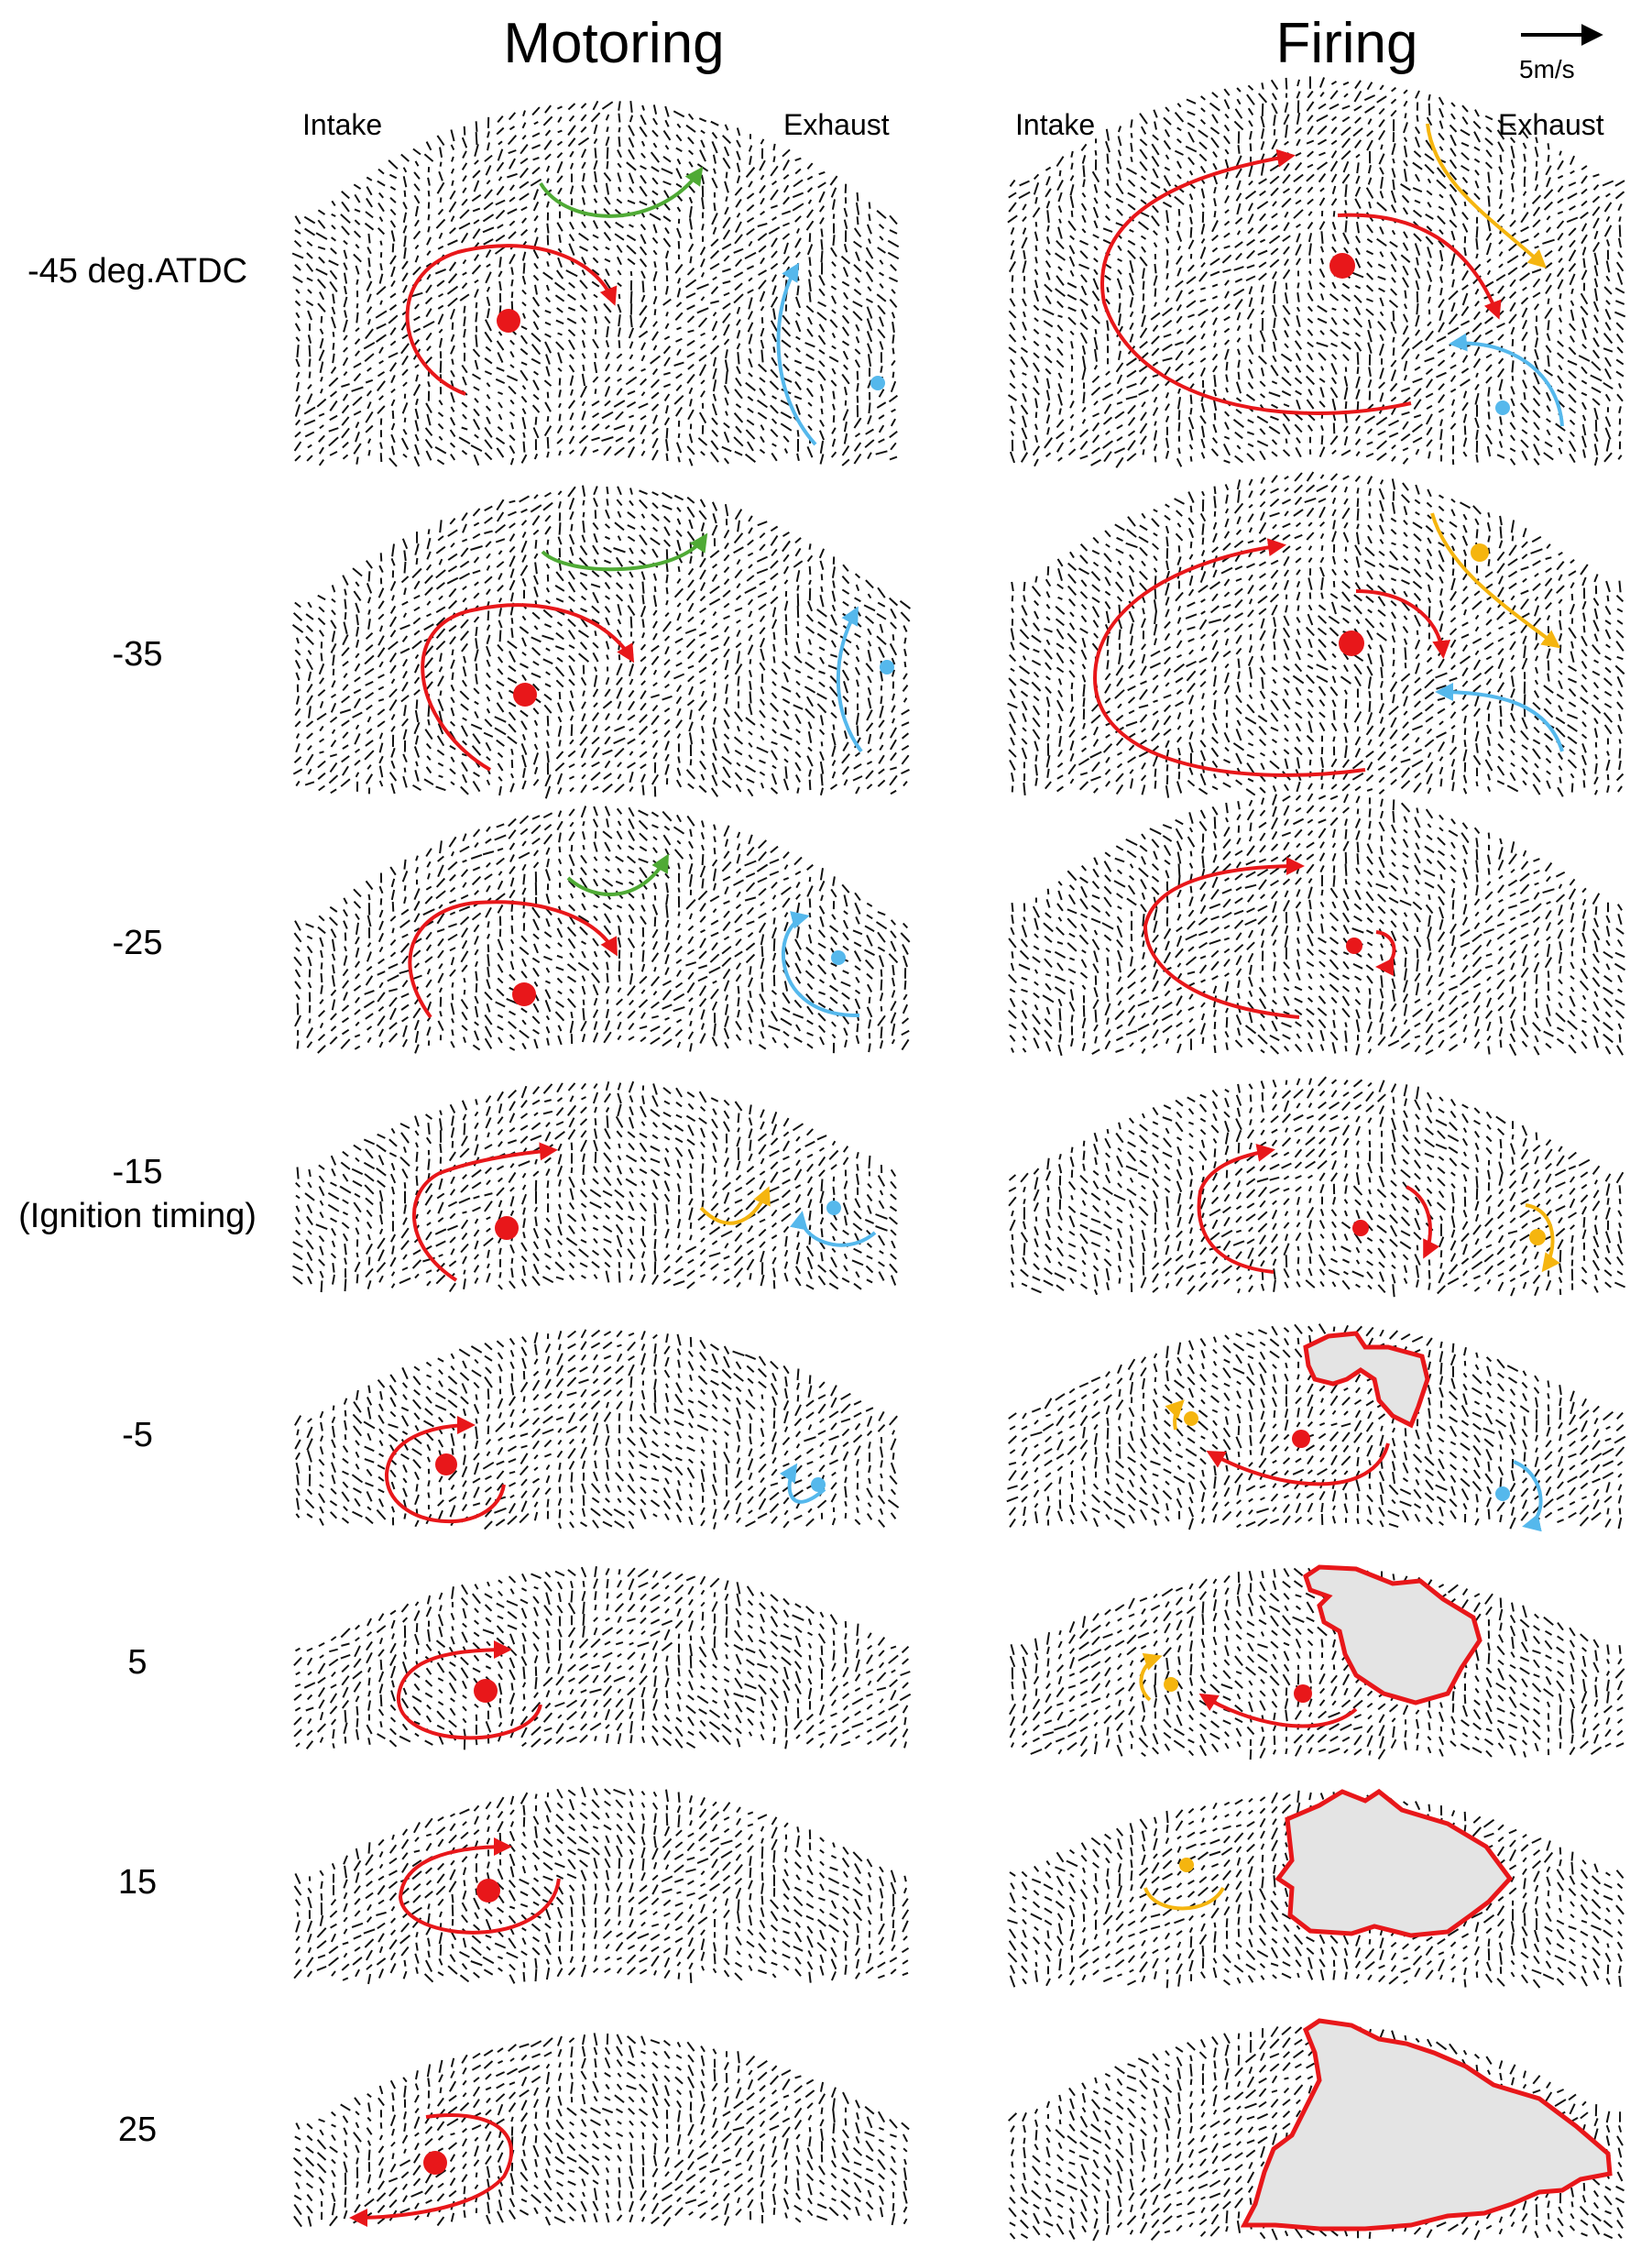 This screenshot has height=2248, width=1652. I want to click on firing-column-title: Firing, so click(1346, 43).